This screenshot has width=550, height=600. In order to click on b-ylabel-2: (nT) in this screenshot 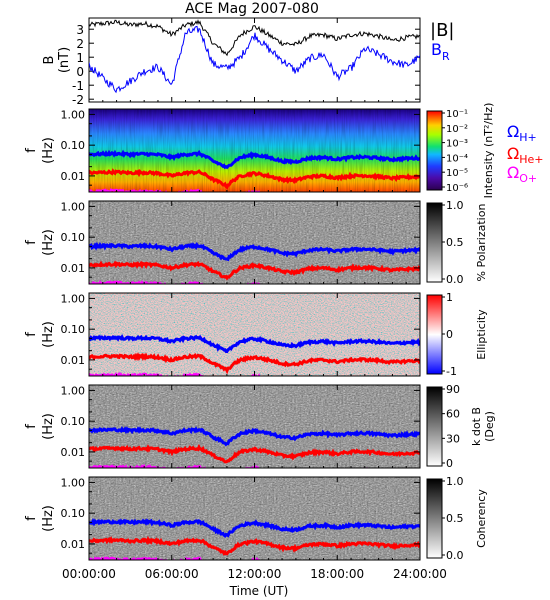, I will do `click(64, 60)`.